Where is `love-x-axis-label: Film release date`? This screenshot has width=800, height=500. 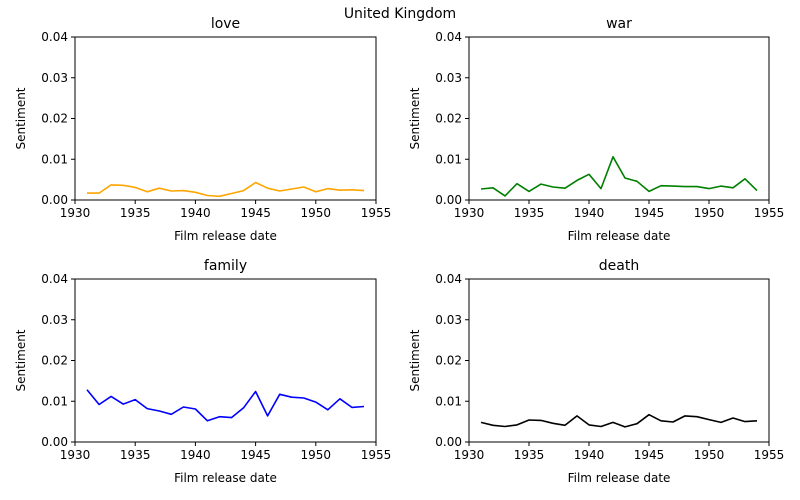
love-x-axis-label: Film release date is located at coordinates (225, 236).